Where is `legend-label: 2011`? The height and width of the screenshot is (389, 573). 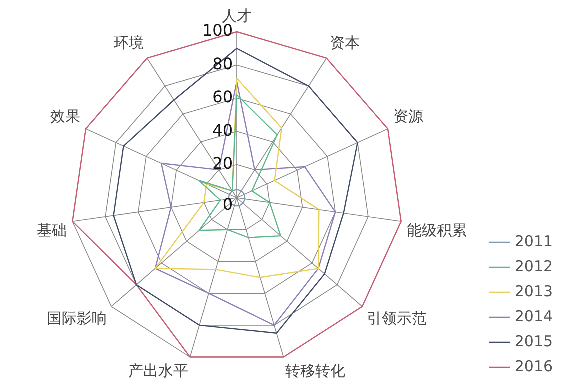
legend-label: 2011 is located at coordinates (534, 241).